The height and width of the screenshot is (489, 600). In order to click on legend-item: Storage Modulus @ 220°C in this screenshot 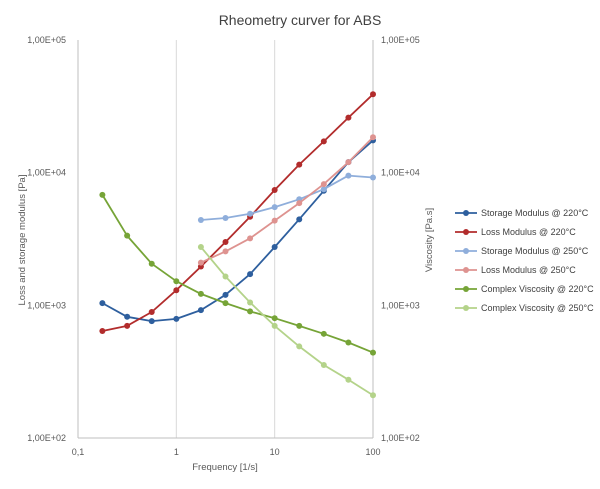, I will do `click(522, 213)`.